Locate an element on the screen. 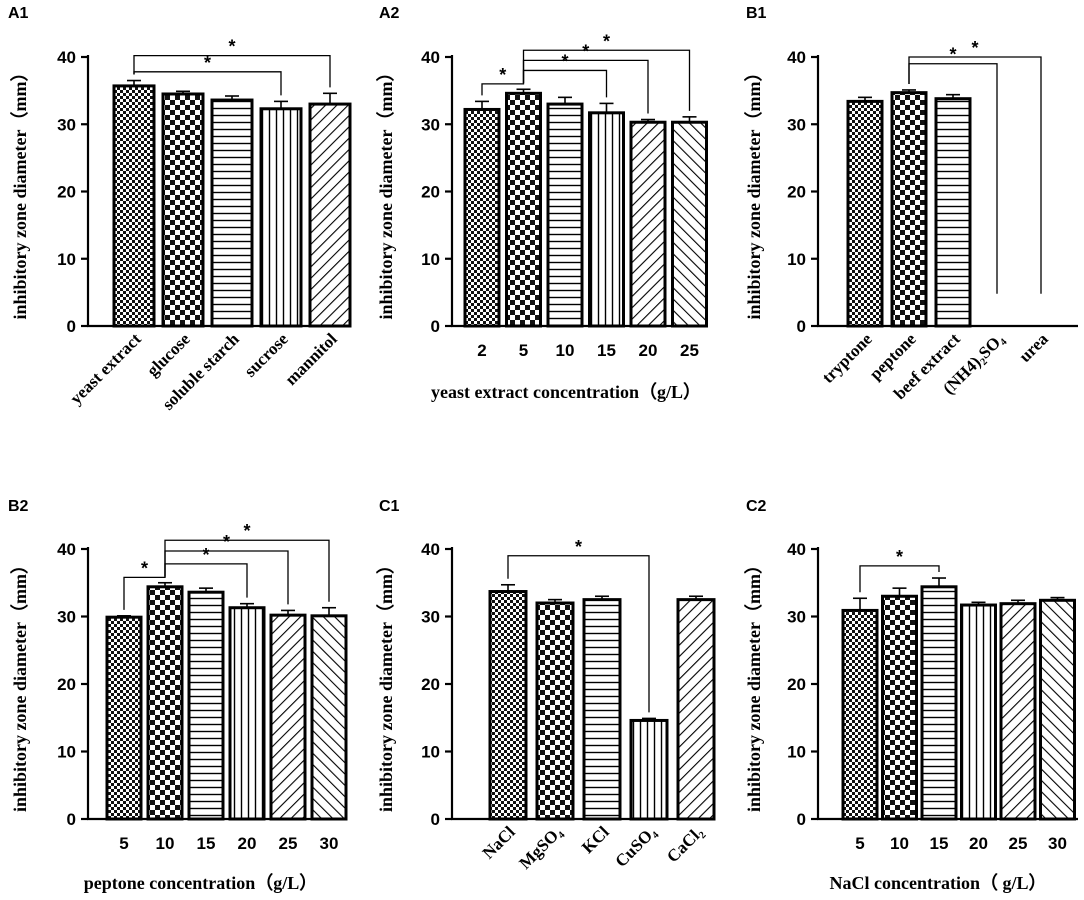 The image size is (1084, 900). x-tick-label: 30 is located at coordinates (329, 843).